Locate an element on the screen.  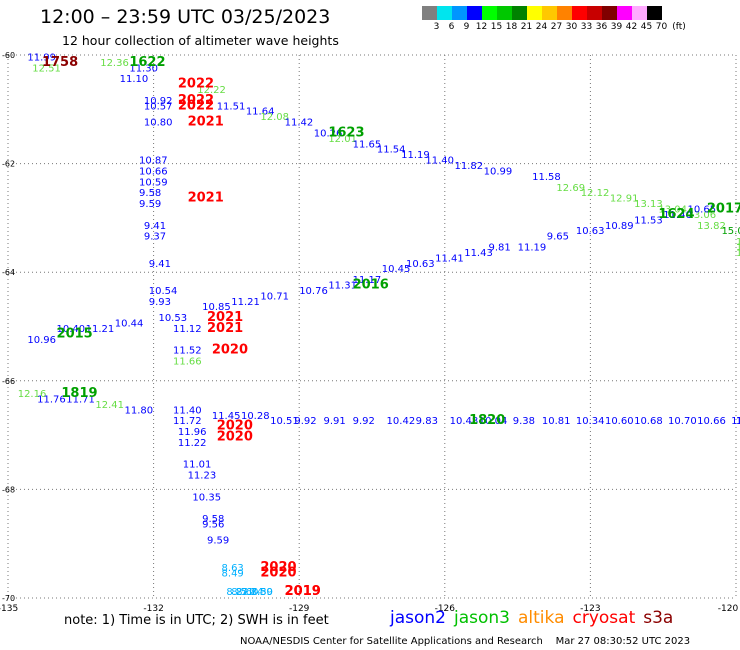
wave-height-point: 8.30 is located at coordinates (262, 592).